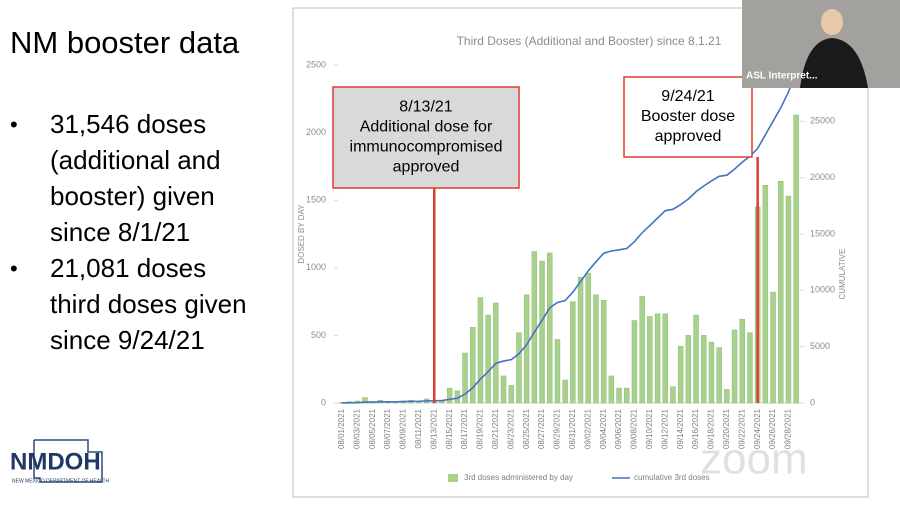 Image resolution: width=900 pixels, height=509 pixels. What do you see at coordinates (125, 42) in the screenshot?
I see `slide-title: NM booster data` at bounding box center [125, 42].